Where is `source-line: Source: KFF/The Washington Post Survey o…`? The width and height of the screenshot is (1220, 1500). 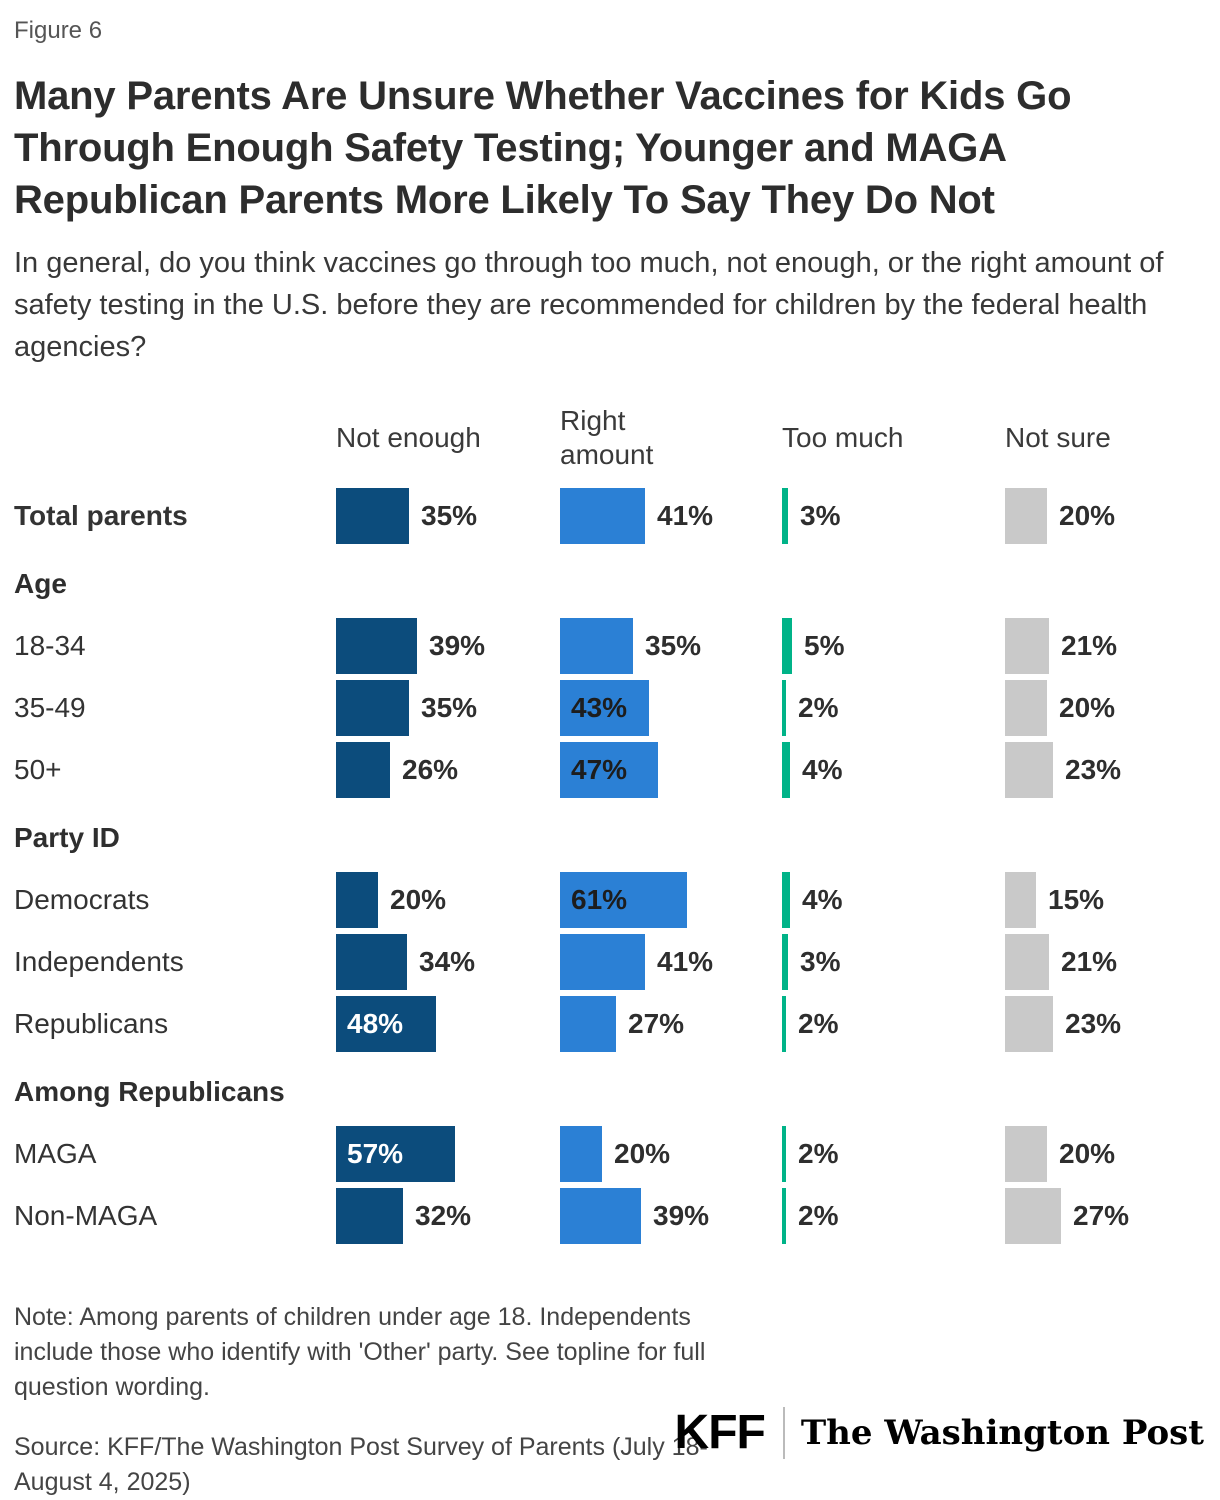
source-line: Source: KFF/The Washington Post Survey o… is located at coordinates (361, 1465).